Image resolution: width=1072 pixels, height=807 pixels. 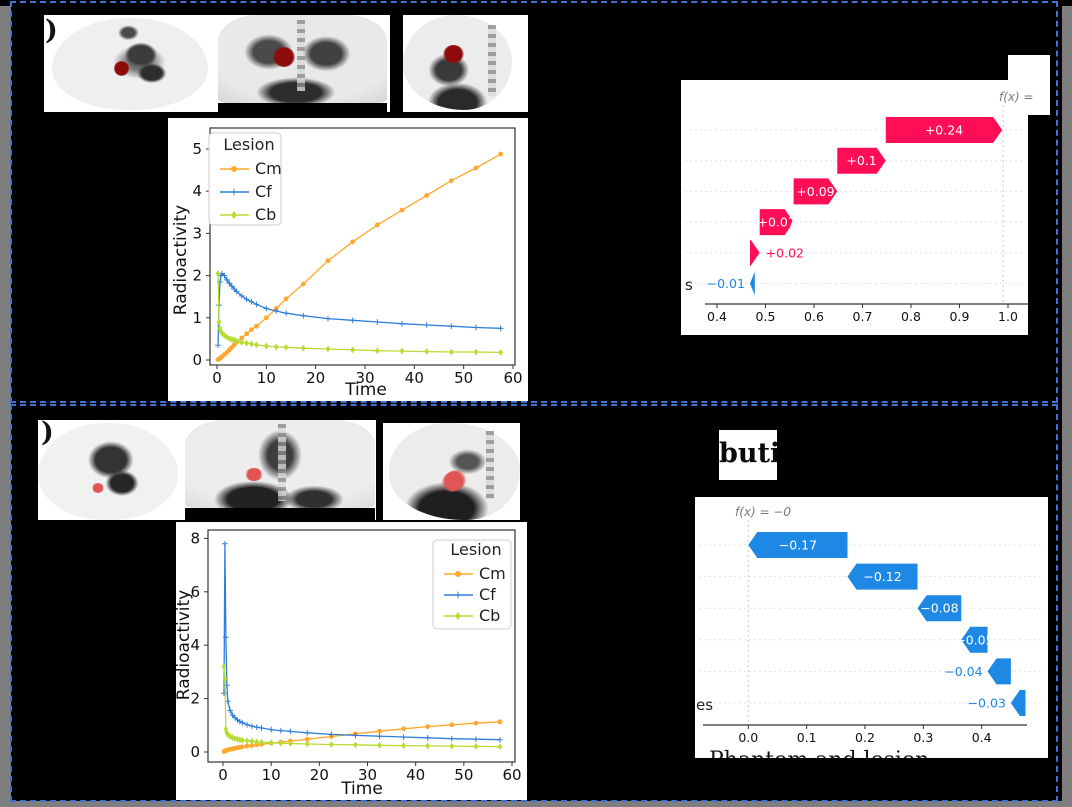 I want to click on window-frame-right, so click(x=1067, y=406).